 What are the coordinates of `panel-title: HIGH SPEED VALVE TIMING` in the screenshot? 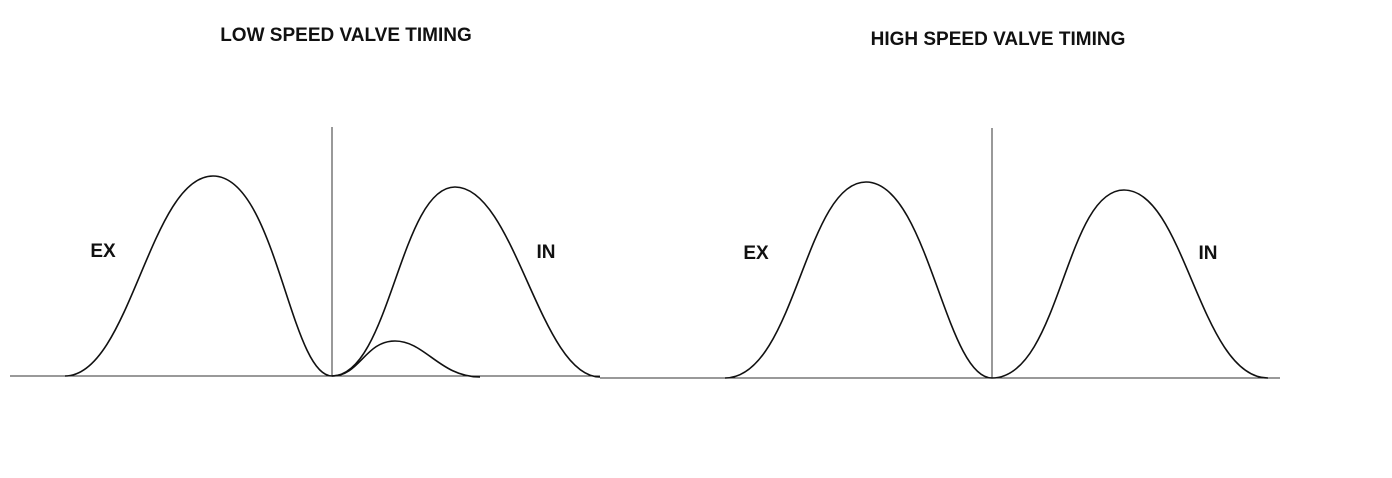 It's located at (998, 39).